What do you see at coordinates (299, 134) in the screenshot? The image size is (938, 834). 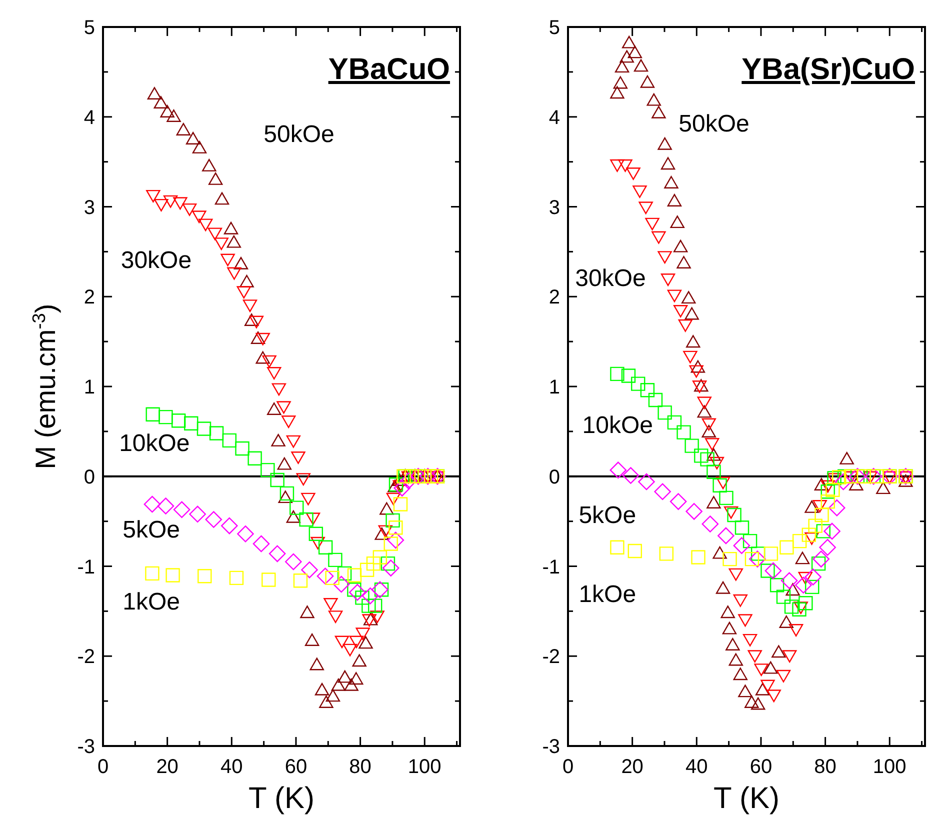 I see `text: 50kOe` at bounding box center [299, 134].